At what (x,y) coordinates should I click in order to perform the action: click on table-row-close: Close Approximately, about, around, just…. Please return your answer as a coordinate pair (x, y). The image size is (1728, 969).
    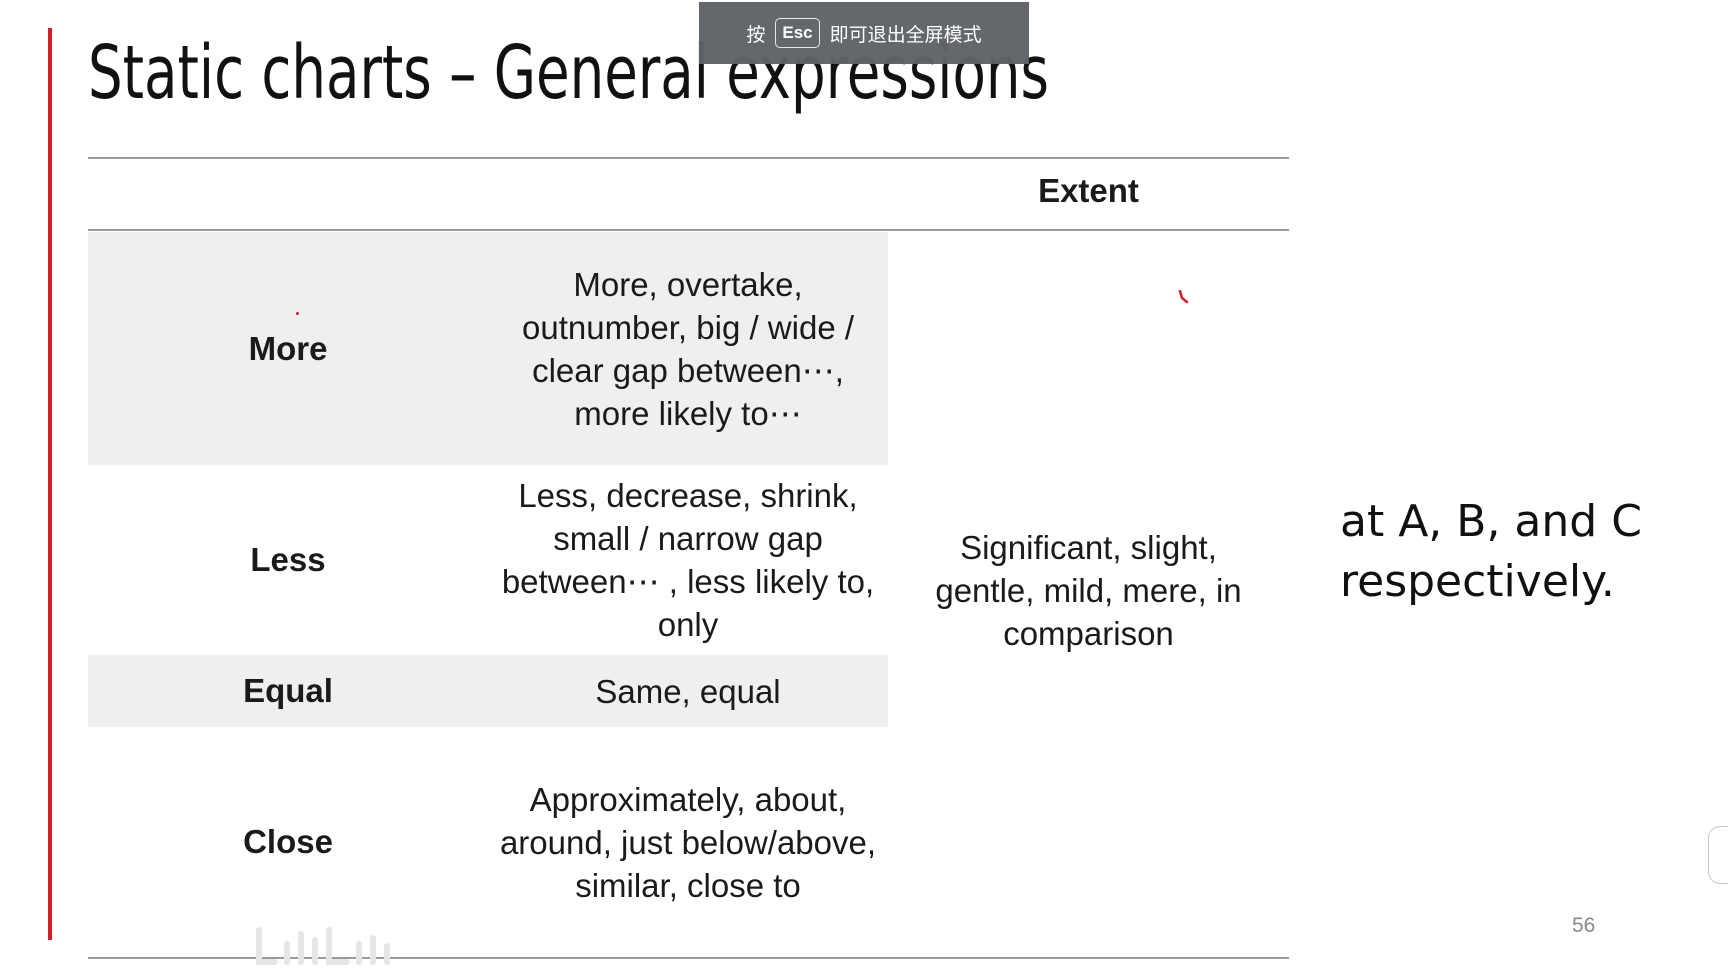
    Looking at the image, I should click on (488, 842).